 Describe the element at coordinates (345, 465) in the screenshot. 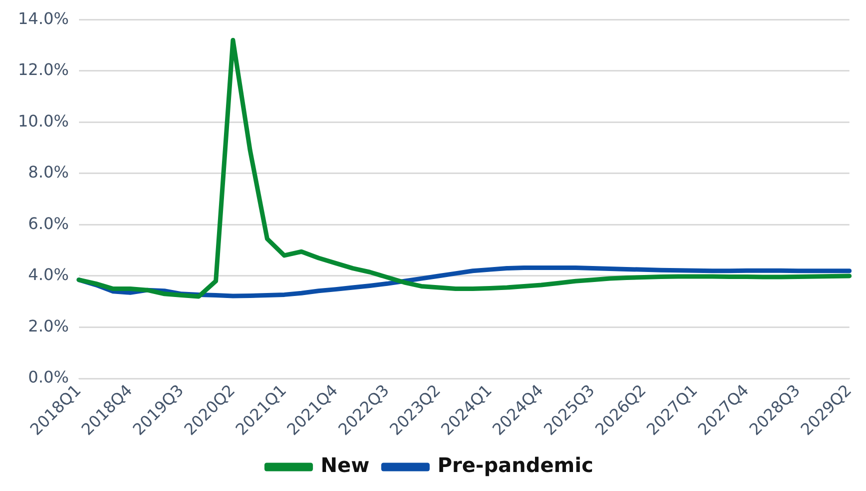

I see `legend-label: New` at that location.